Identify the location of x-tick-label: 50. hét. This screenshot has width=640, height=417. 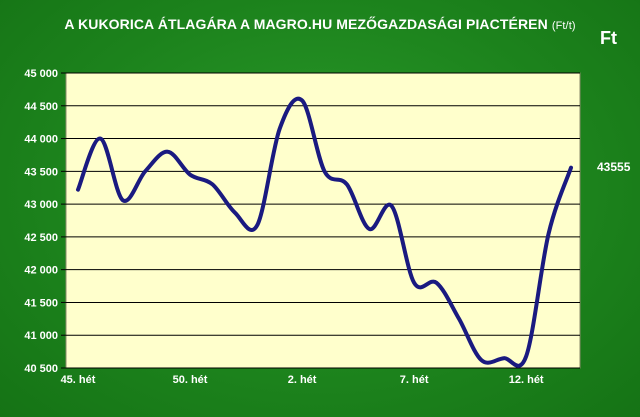
(190, 380).